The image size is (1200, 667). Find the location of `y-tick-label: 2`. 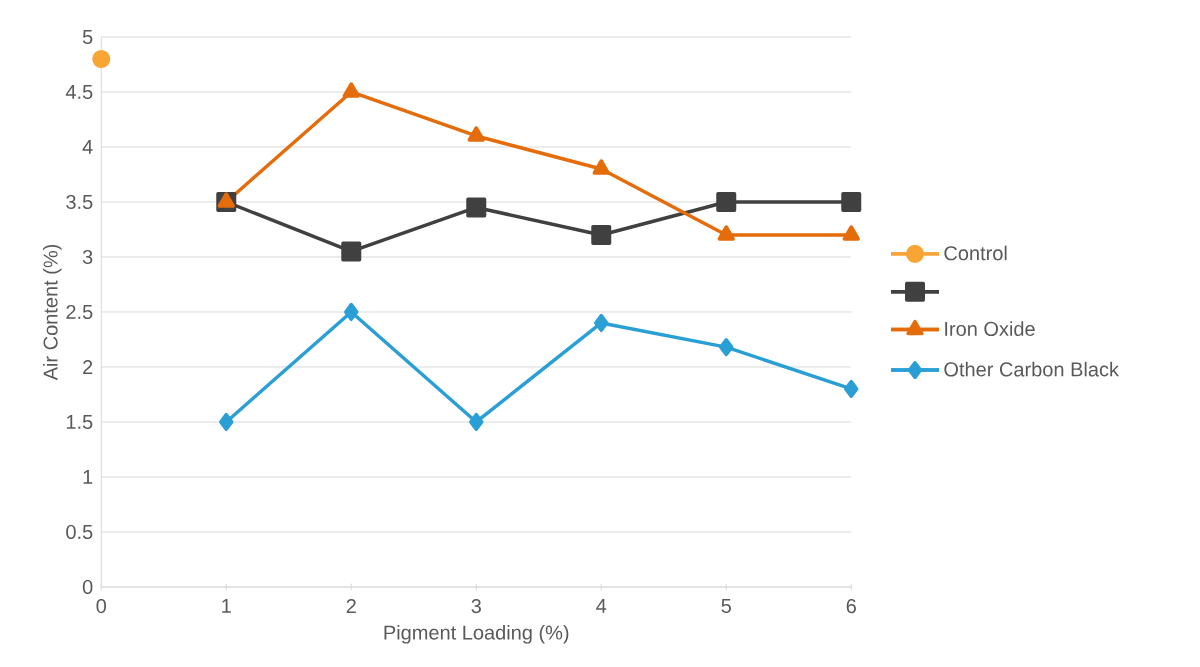

y-tick-label: 2 is located at coordinates (88, 366).